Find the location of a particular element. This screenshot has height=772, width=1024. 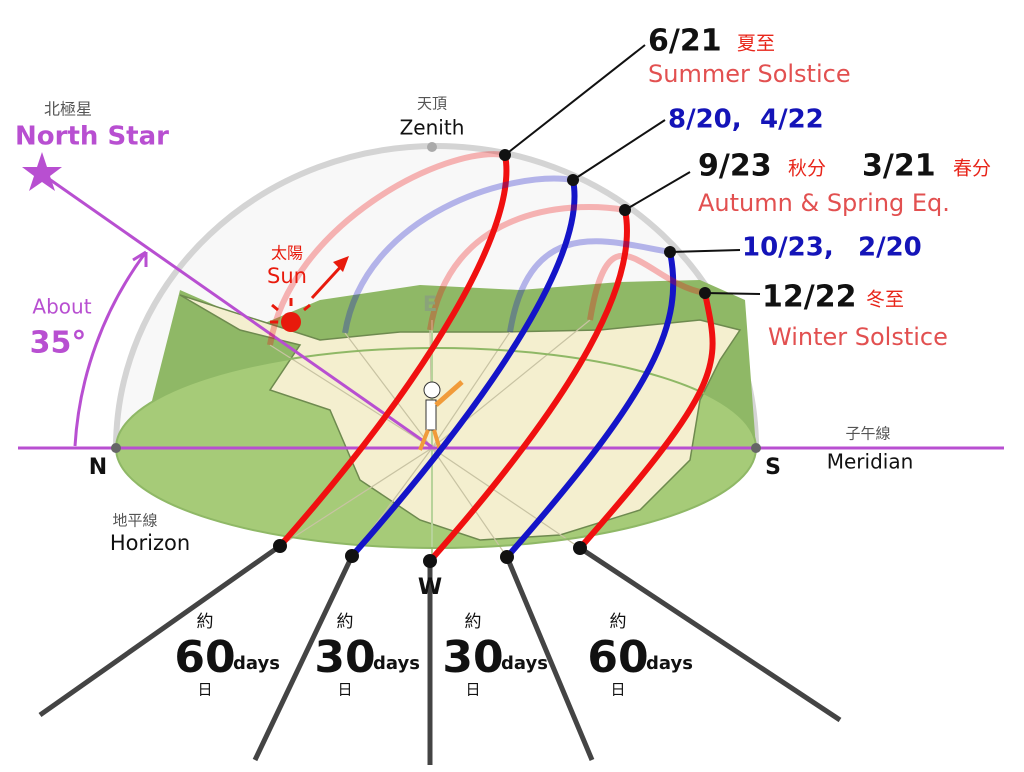

angle-text: About is located at coordinates (61, 307).